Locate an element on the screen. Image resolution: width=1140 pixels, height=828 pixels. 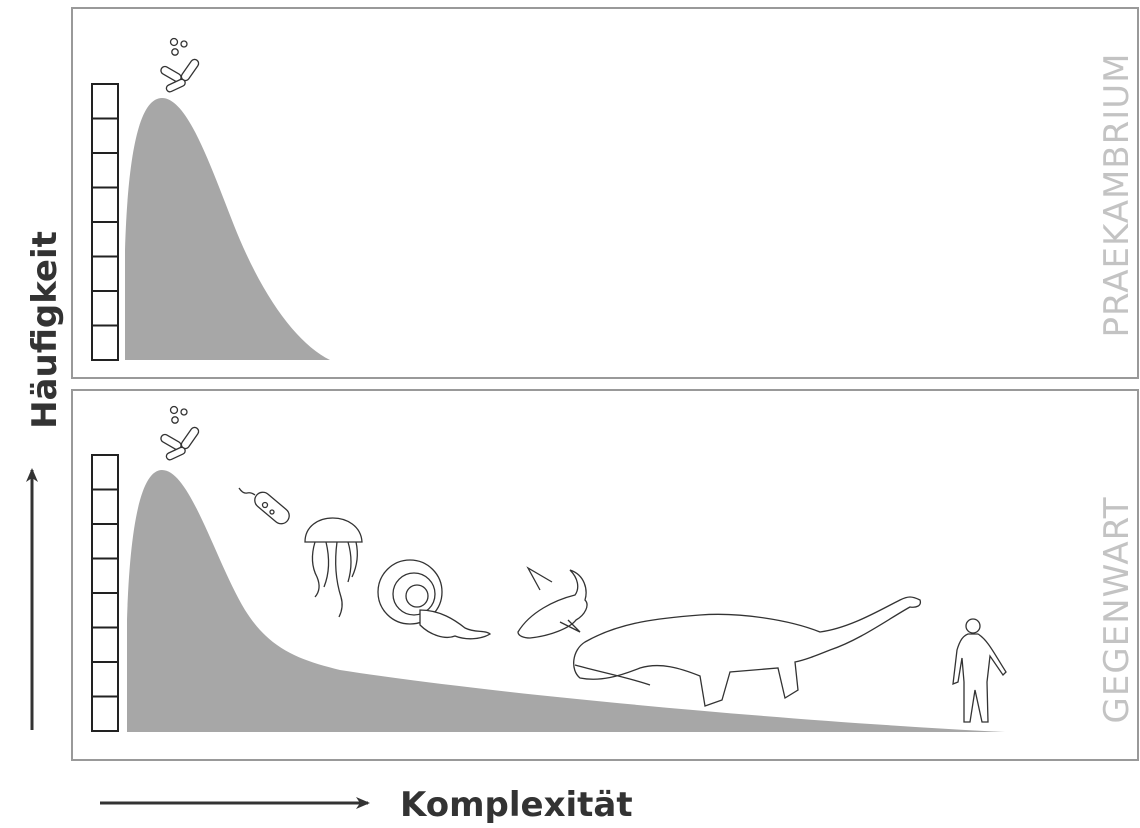
ammonite-icon is located at coordinates (434, 599).